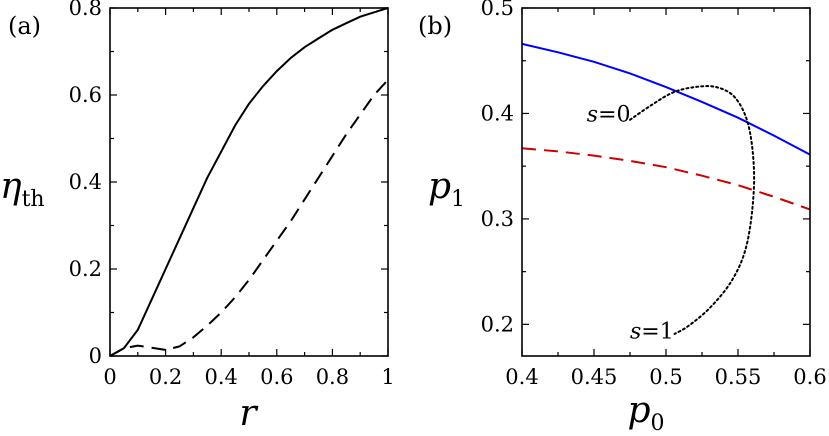 The height and width of the screenshot is (436, 829). What do you see at coordinates (638, 410) in the screenshot?
I see `panel-b-x-label-main: p` at bounding box center [638, 410].